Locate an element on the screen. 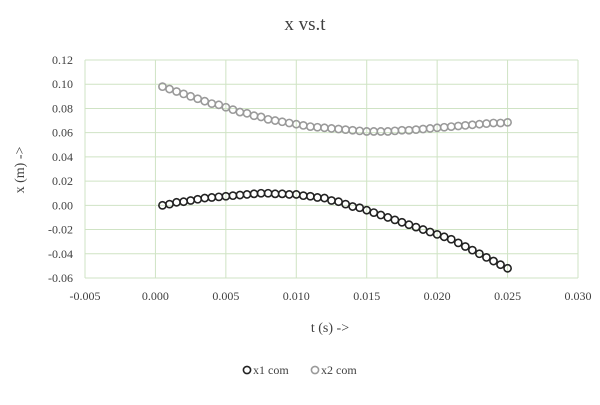  legend-item: x2 com is located at coordinates (333, 370).